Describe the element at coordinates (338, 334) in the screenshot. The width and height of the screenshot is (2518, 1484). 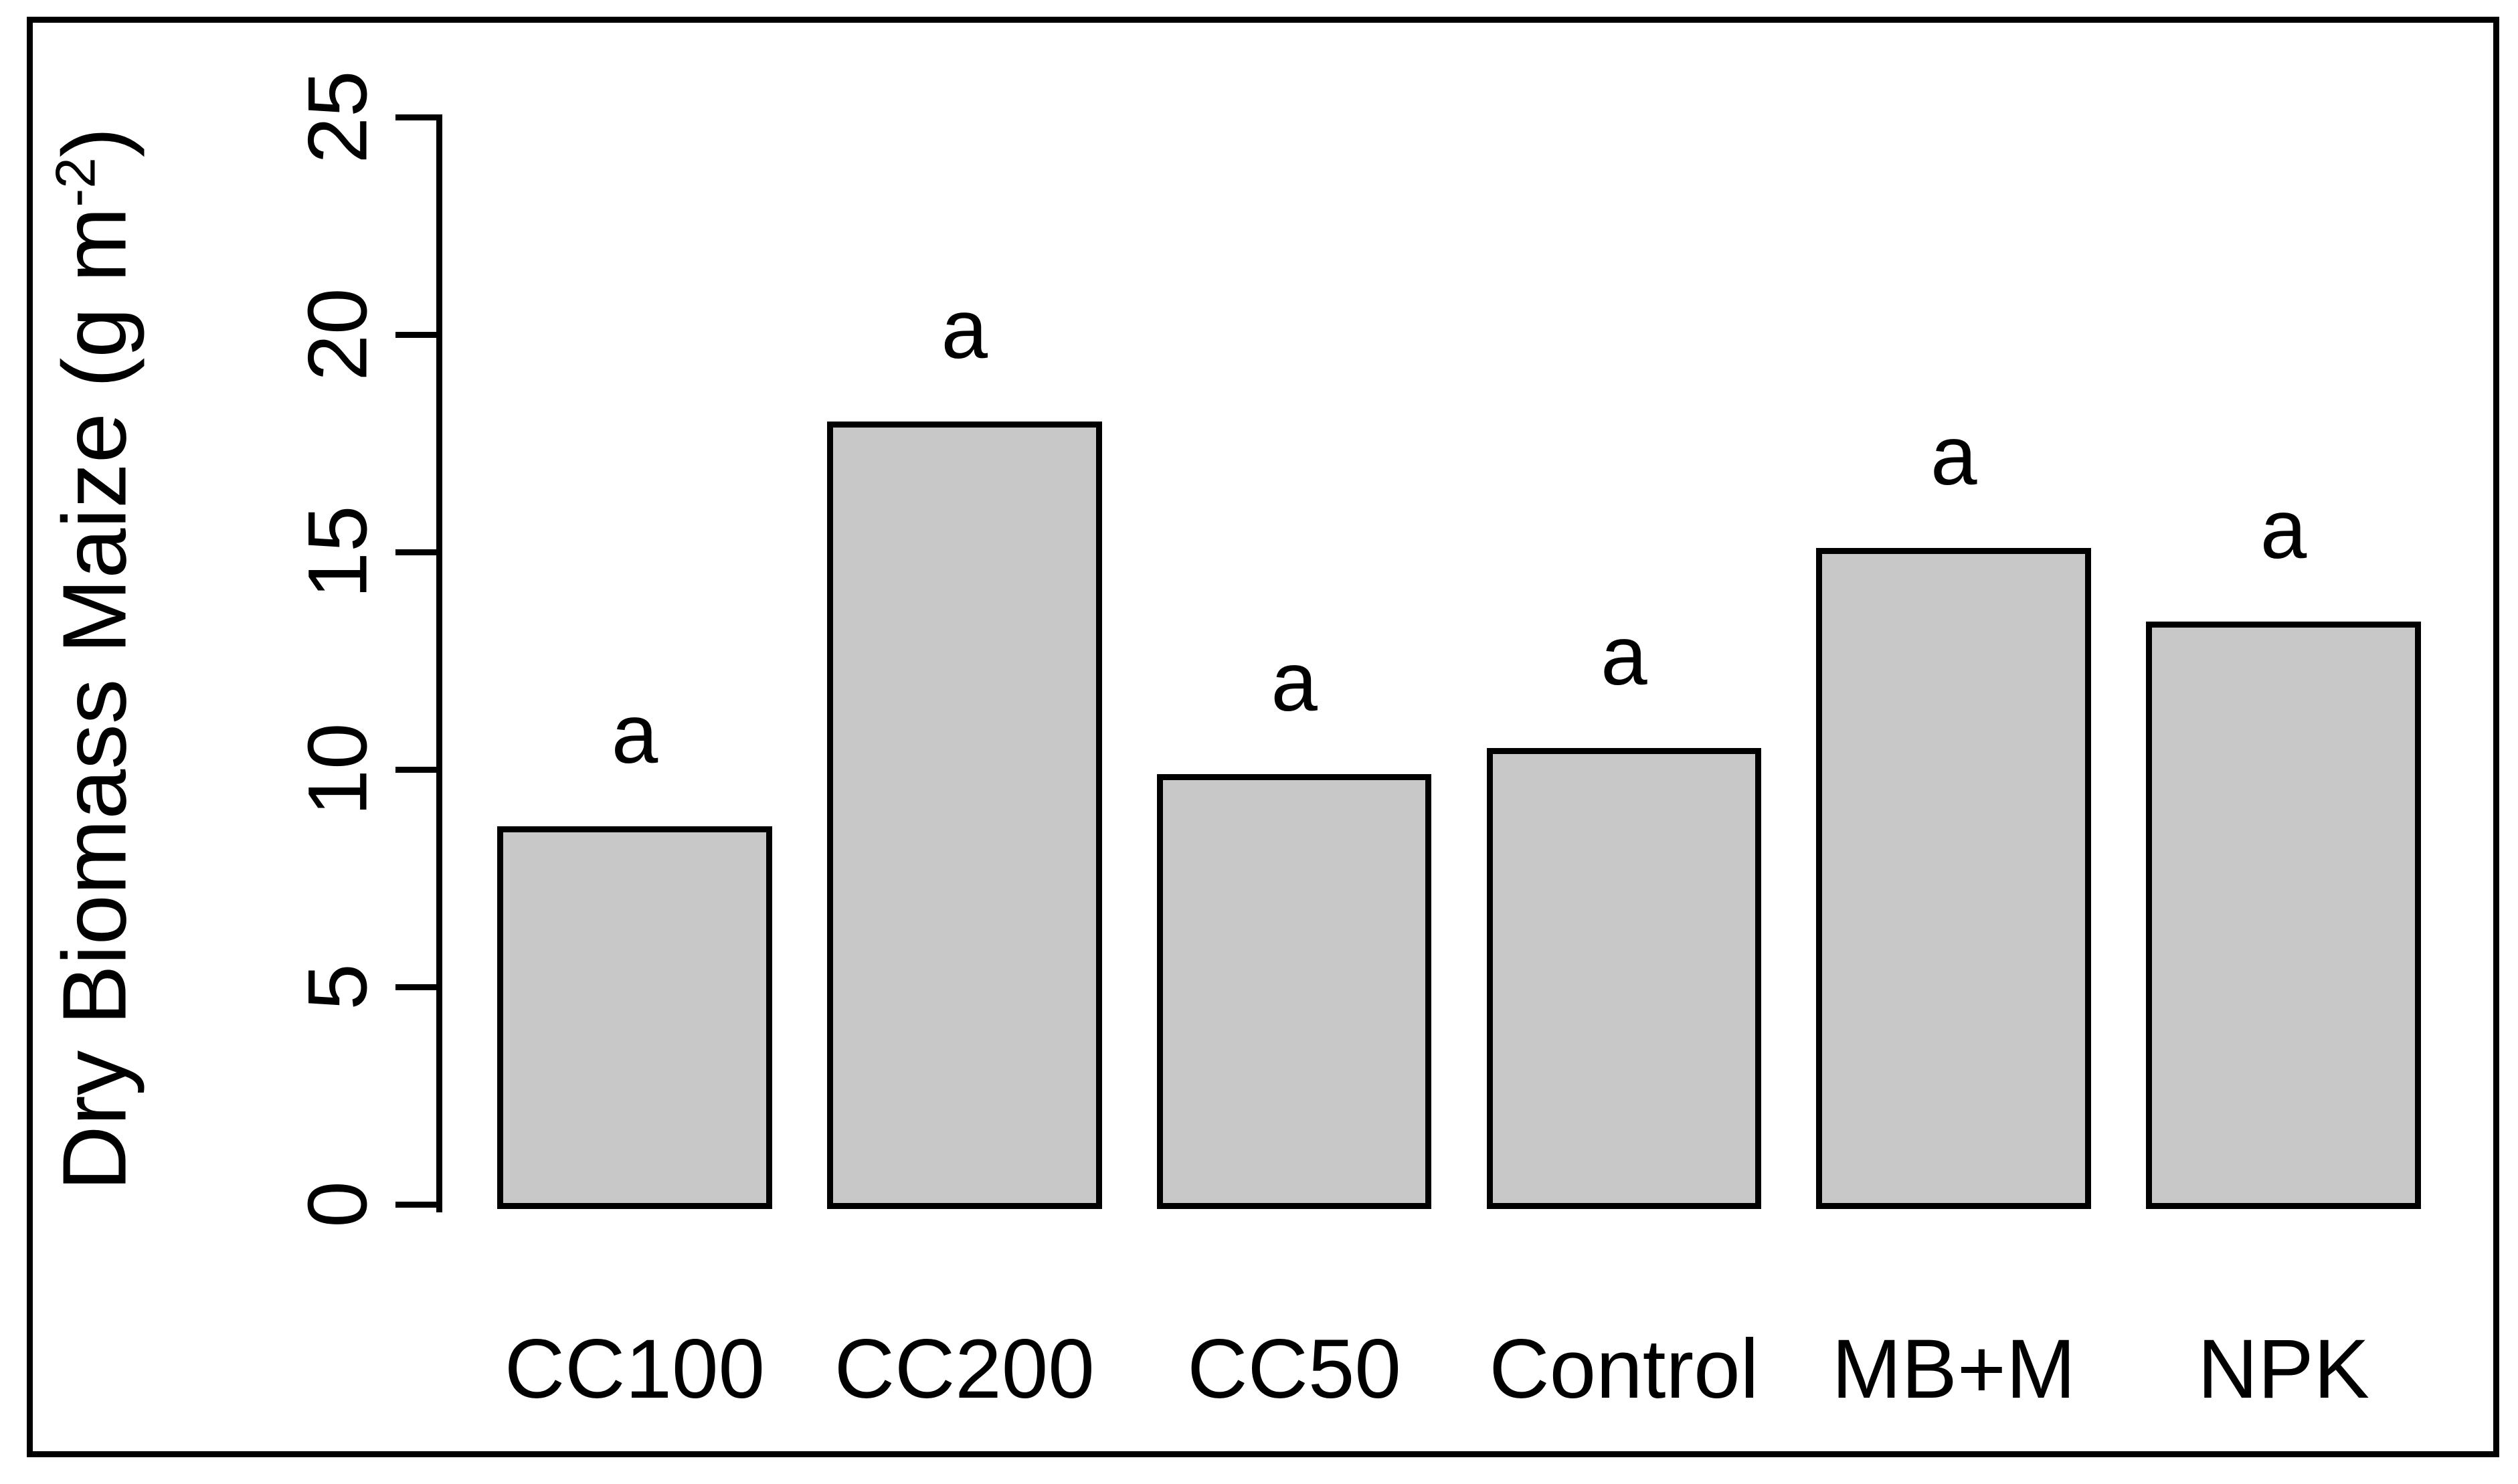
I see `y-axis-tick-label: 20` at that location.